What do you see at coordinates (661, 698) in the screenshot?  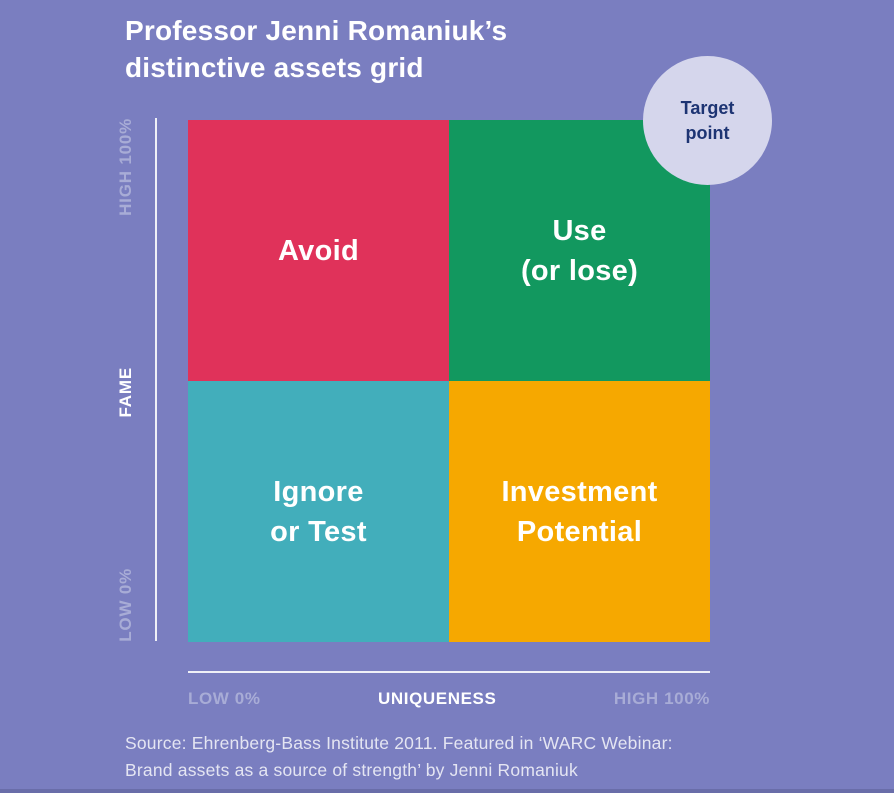 I see `x-axis-tick-high: HIGH 100%` at bounding box center [661, 698].